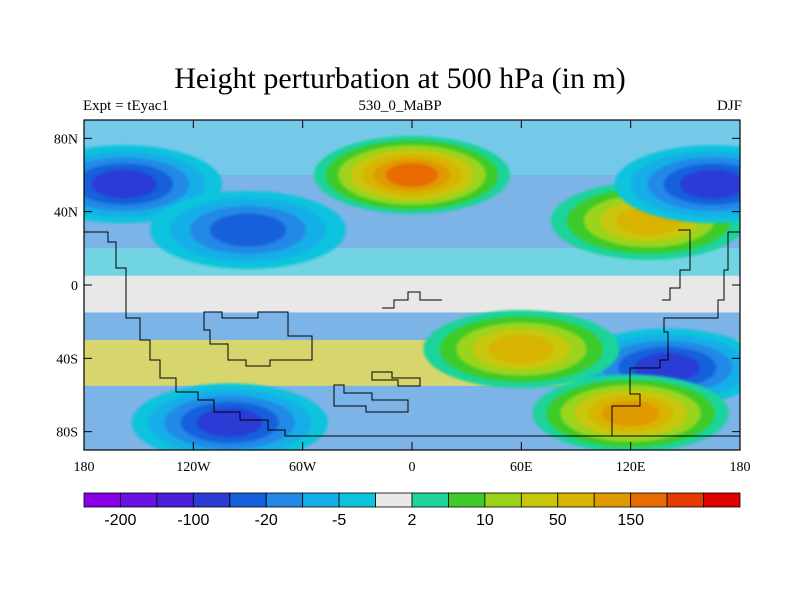 This screenshot has width=800, height=600. Describe the element at coordinates (412, 467) in the screenshot. I see `x-tick-label: 0` at that location.